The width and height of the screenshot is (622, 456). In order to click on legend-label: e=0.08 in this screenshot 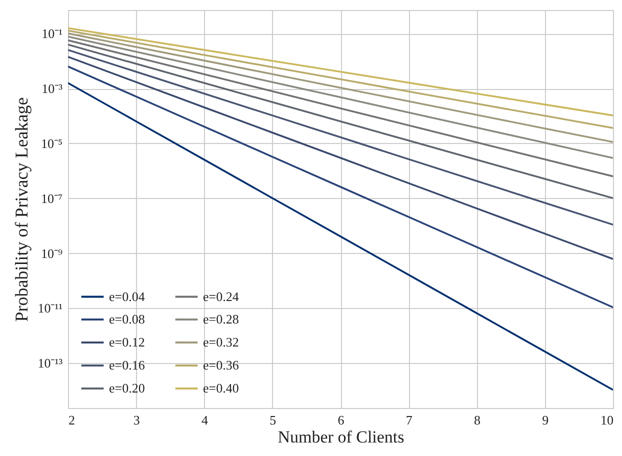, I will do `click(127, 319)`.